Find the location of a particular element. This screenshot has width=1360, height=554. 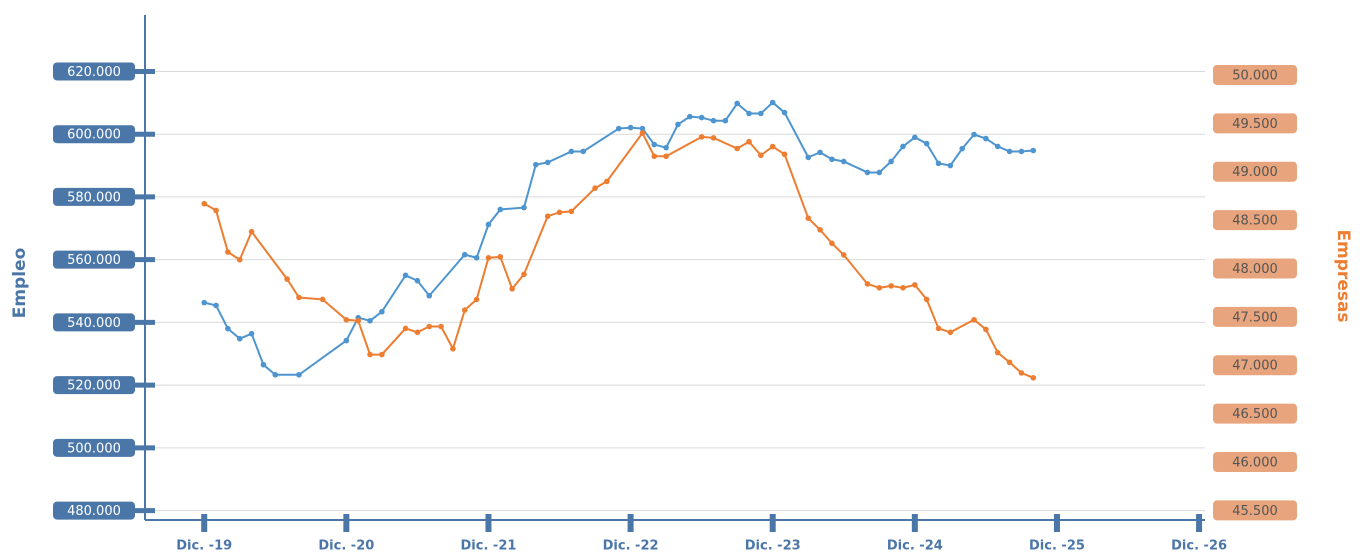

x-tick-label: Dic. -19 is located at coordinates (204, 546).